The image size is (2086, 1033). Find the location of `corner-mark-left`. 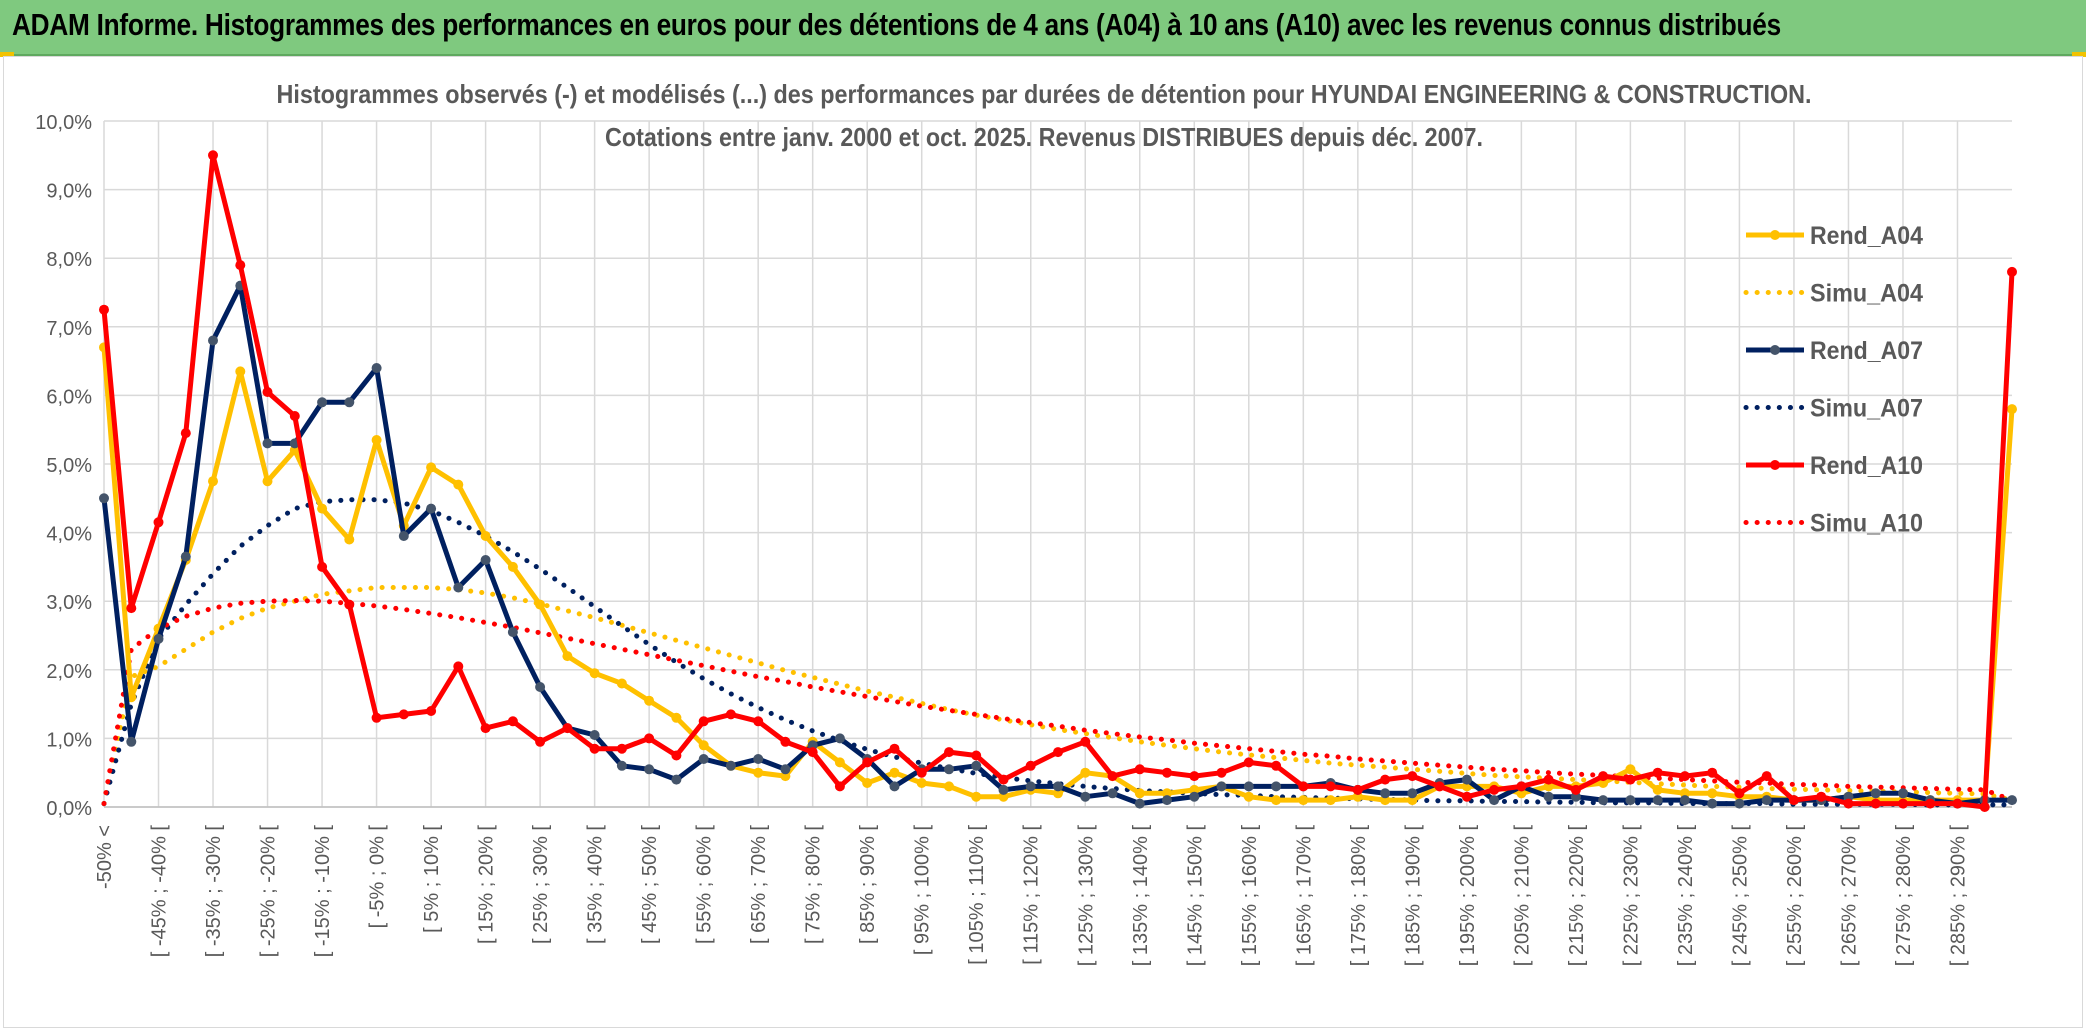

corner-mark-left is located at coordinates (7, 54).